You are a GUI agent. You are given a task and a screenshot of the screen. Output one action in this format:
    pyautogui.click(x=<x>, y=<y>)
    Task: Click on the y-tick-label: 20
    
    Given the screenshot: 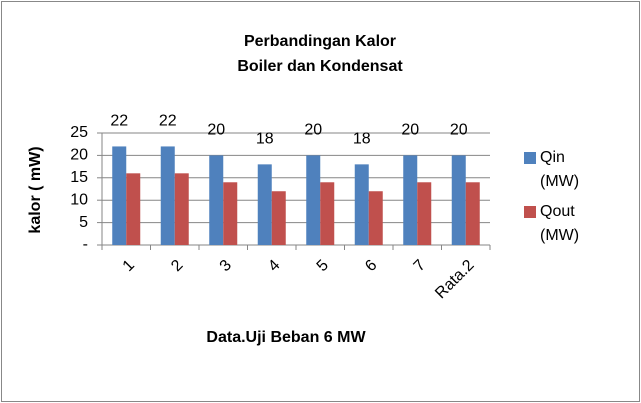 What is the action you would take?
    pyautogui.click(x=79, y=155)
    